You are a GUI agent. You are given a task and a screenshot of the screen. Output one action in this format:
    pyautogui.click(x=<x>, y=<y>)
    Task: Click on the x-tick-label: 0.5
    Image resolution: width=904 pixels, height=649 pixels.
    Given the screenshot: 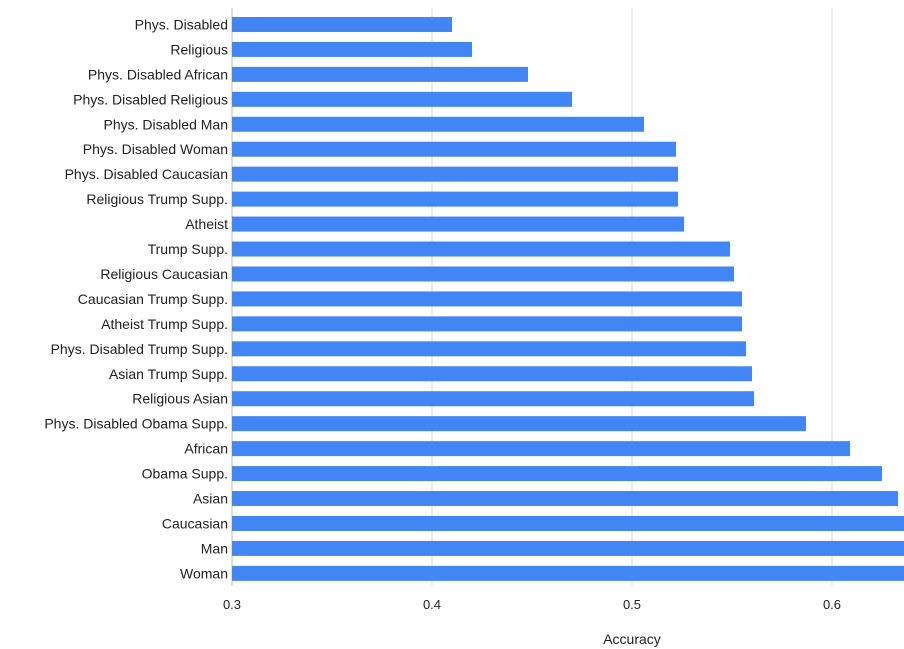 What is the action you would take?
    pyautogui.click(x=632, y=604)
    